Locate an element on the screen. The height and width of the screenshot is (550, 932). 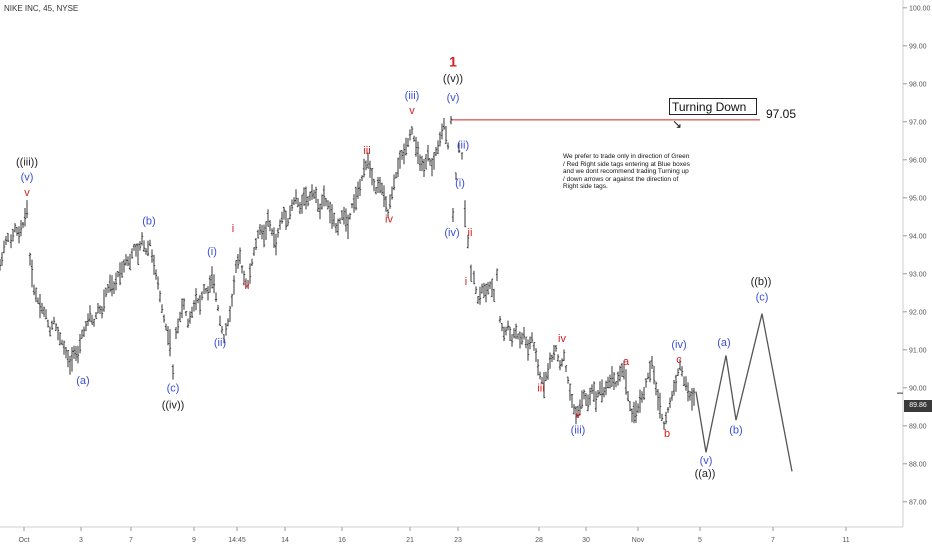
wave-label: c is located at coordinates (679, 360).